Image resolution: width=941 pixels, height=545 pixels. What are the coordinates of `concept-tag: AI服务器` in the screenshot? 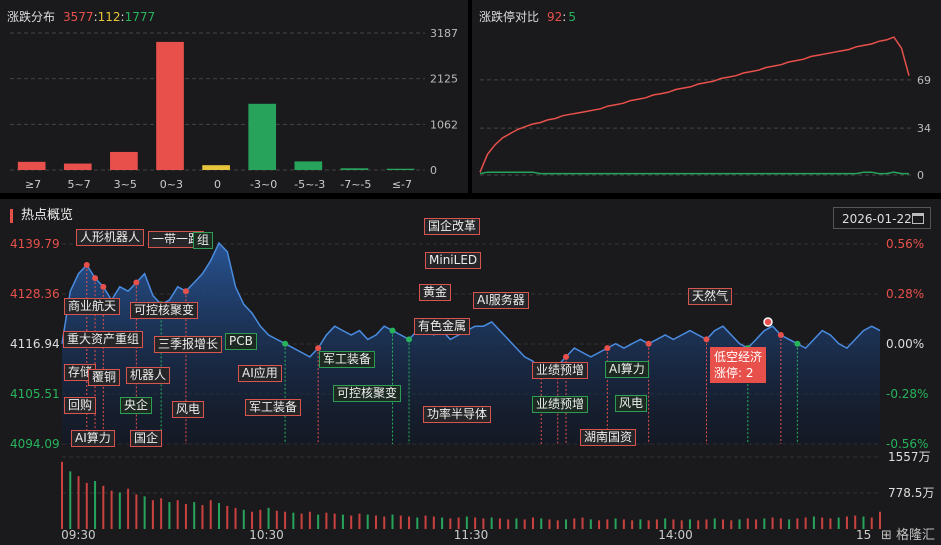 It's located at (501, 300).